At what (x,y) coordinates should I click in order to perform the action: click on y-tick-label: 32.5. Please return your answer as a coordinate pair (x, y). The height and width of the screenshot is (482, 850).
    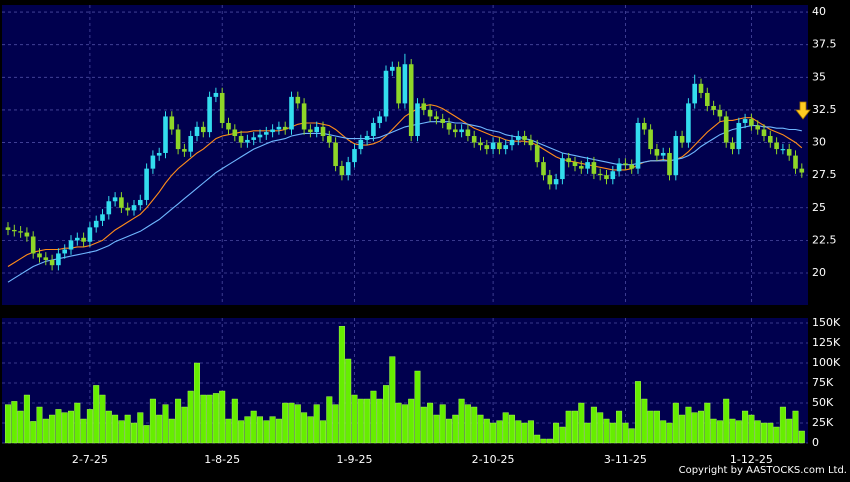
    Looking at the image, I should click on (824, 109).